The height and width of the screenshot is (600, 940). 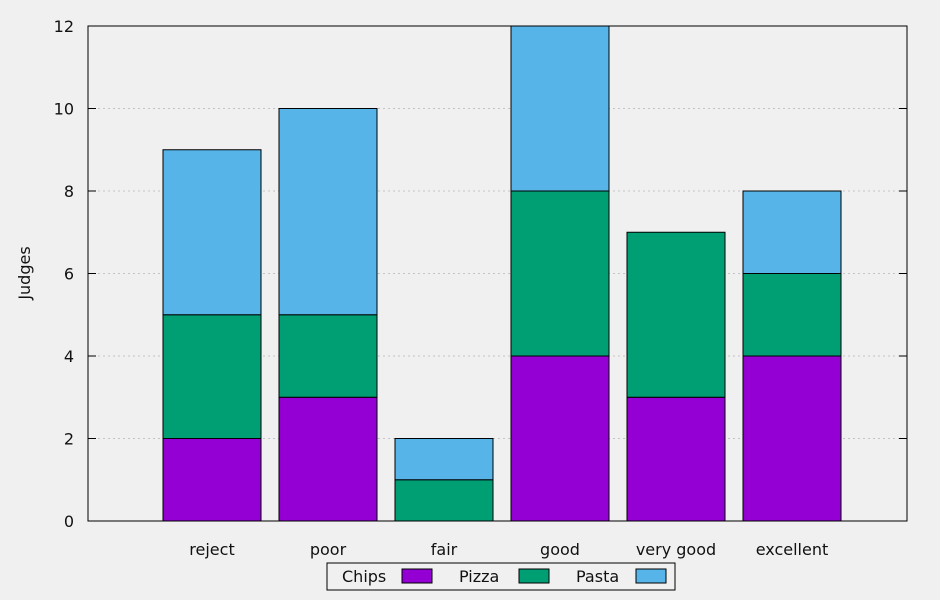 What do you see at coordinates (212, 376) in the screenshot?
I see `bar-pizza-reject` at bounding box center [212, 376].